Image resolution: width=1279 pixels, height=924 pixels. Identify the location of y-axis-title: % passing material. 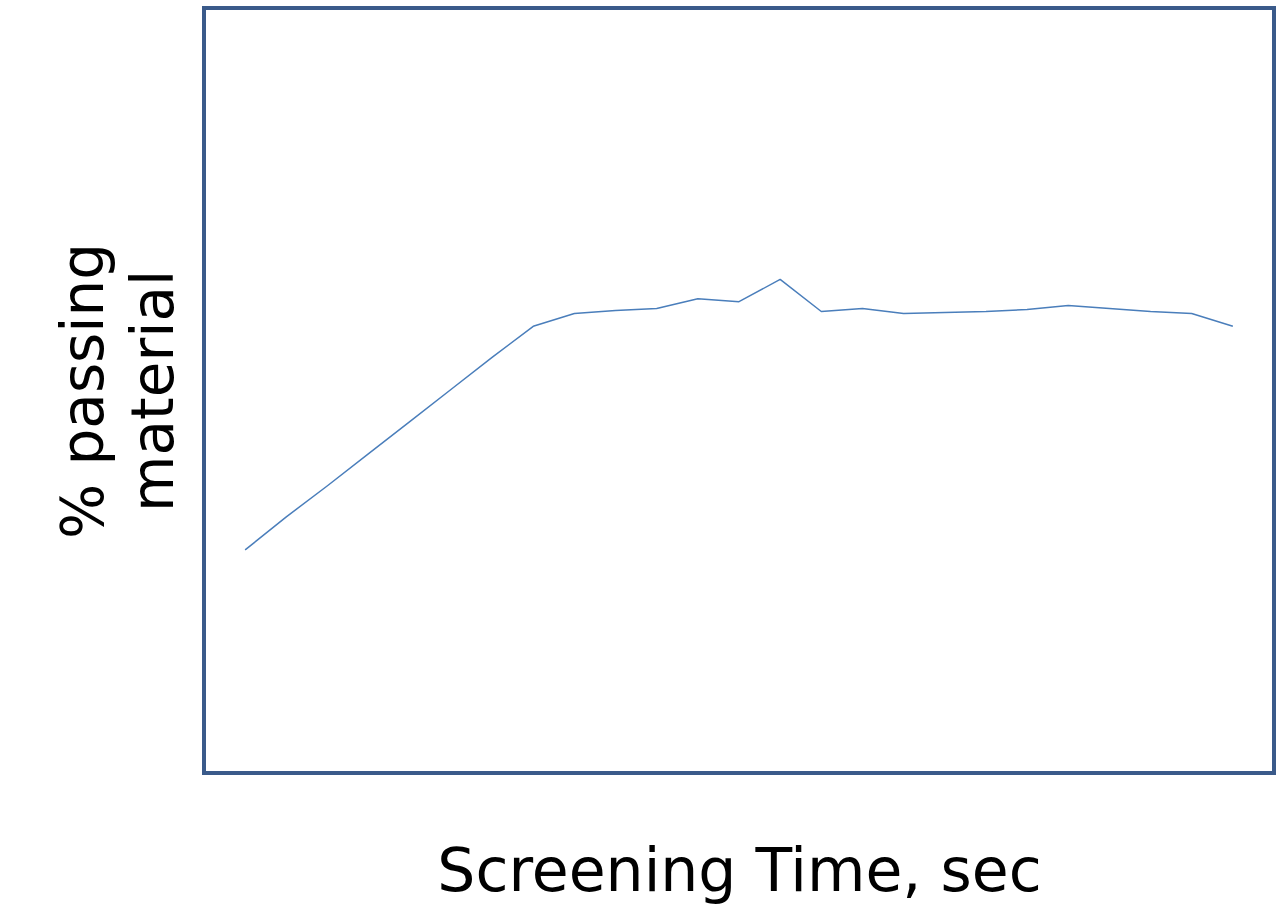
(117, 391).